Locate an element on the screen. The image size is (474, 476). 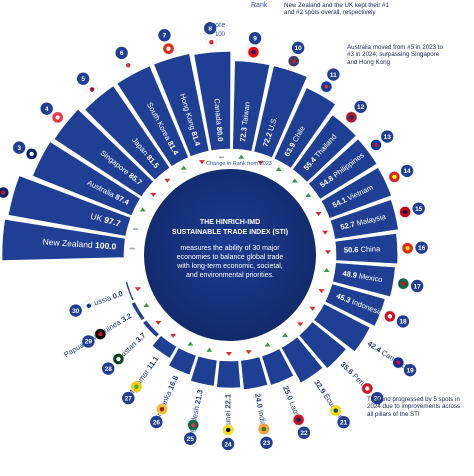
rank-number: 14 is located at coordinates (407, 171).